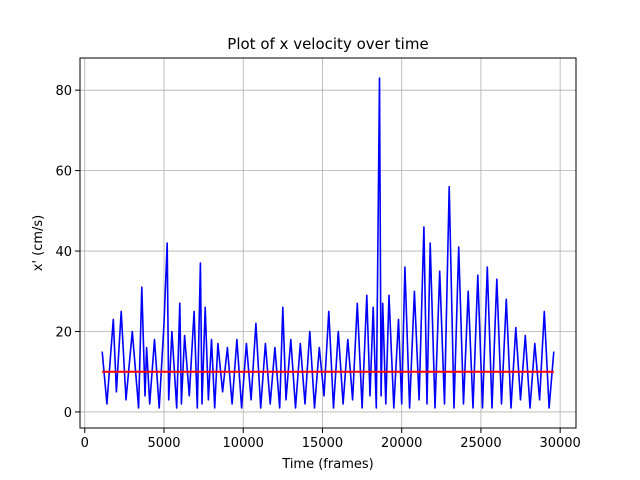 Image resolution: width=640 pixels, height=480 pixels. Describe the element at coordinates (63, 91) in the screenshot. I see `y-tick-label: 80` at that location.